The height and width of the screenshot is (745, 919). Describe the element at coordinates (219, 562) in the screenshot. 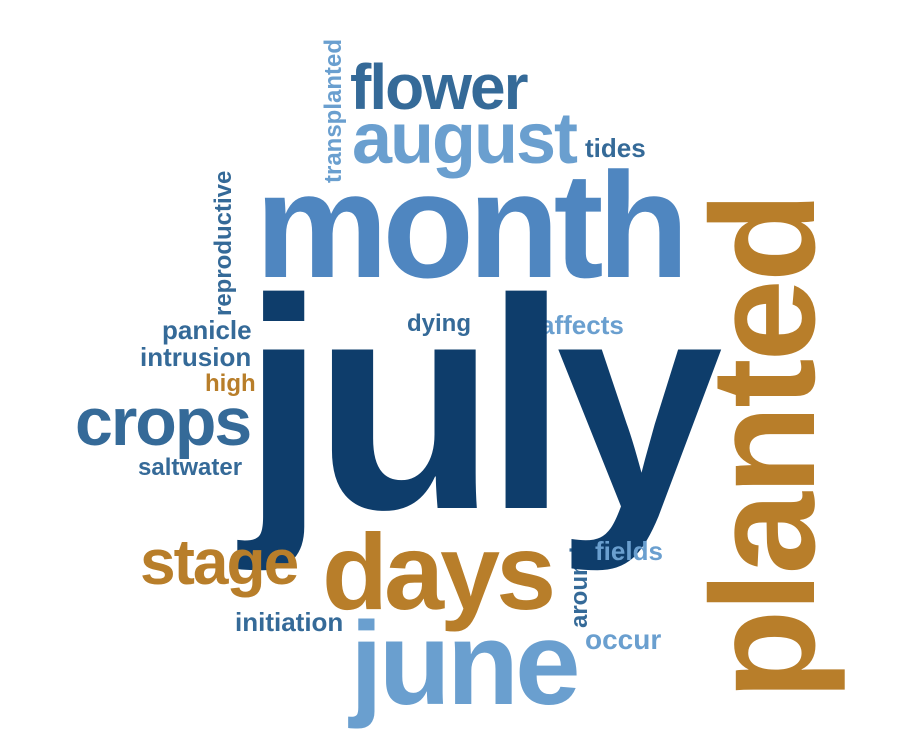

I see `word-stage: stage` at that location.